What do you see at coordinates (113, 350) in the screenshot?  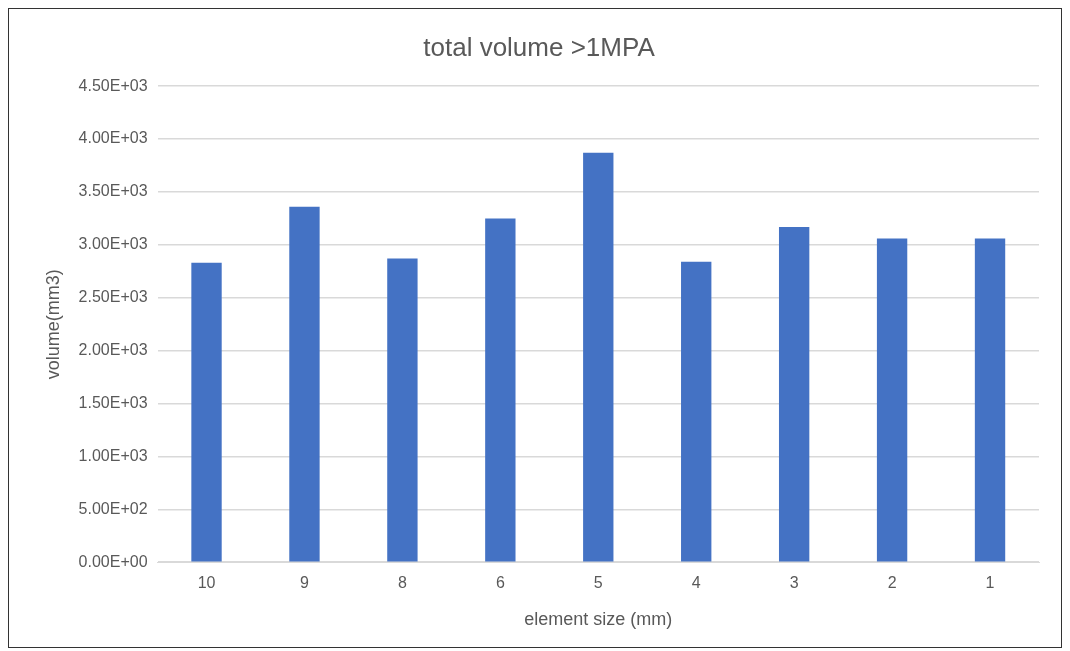 I see `y-tick-label: 2.00E+03` at bounding box center [113, 350].